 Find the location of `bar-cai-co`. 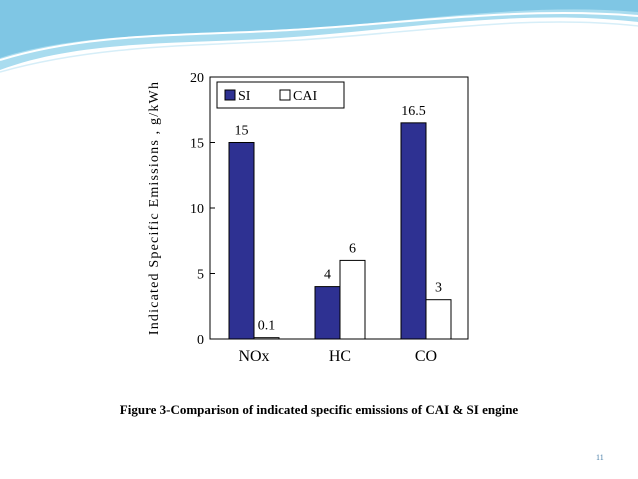

bar-cai-co is located at coordinates (438, 319).